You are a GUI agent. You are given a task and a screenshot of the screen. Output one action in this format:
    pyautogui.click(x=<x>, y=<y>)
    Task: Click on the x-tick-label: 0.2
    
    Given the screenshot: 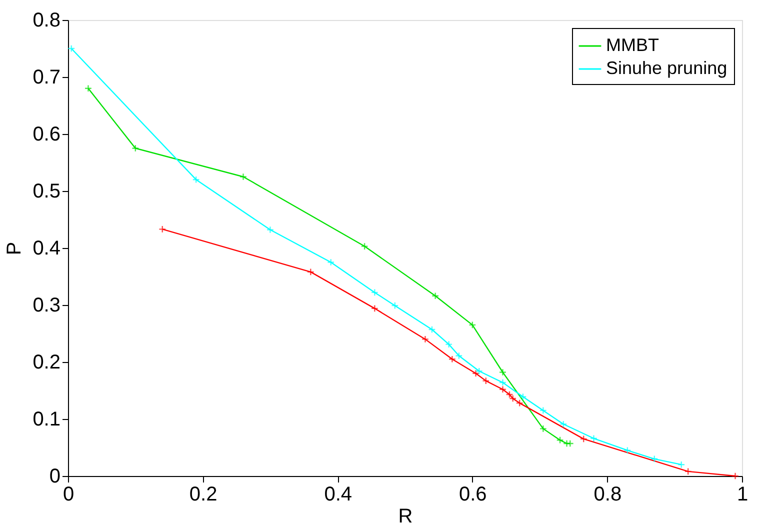 What is the action you would take?
    pyautogui.click(x=203, y=495)
    